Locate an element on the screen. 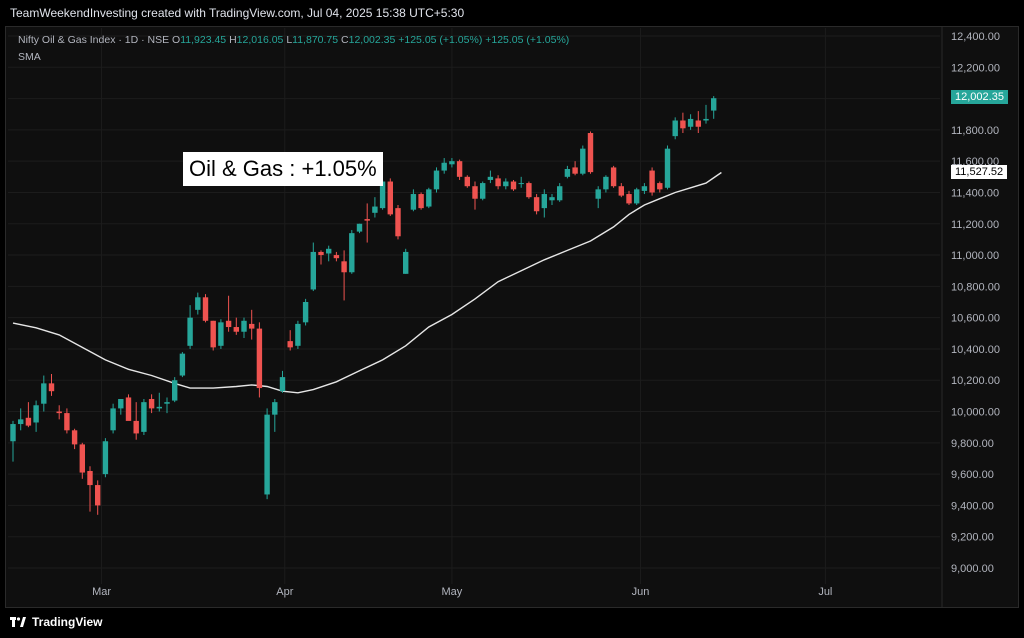 The height and width of the screenshot is (638, 1024). annotation-text-box: Oil & Gas : +1.05% is located at coordinates (283, 169).